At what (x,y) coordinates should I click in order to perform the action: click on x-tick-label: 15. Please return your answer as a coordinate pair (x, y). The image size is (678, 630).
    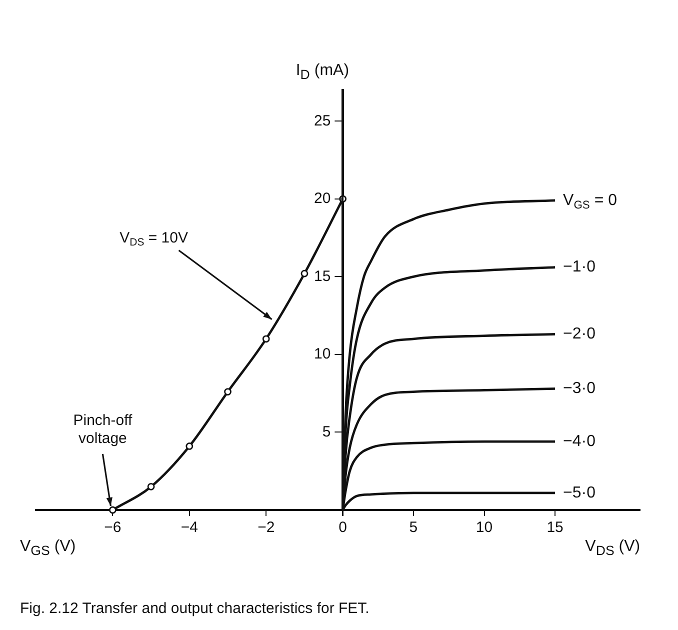
    Looking at the image, I should click on (555, 527).